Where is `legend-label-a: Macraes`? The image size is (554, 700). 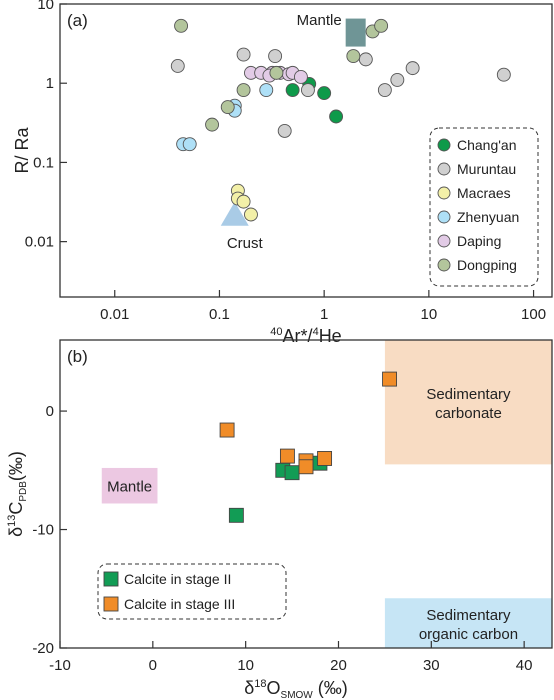 legend-label-a: Macraes is located at coordinates (484, 193).